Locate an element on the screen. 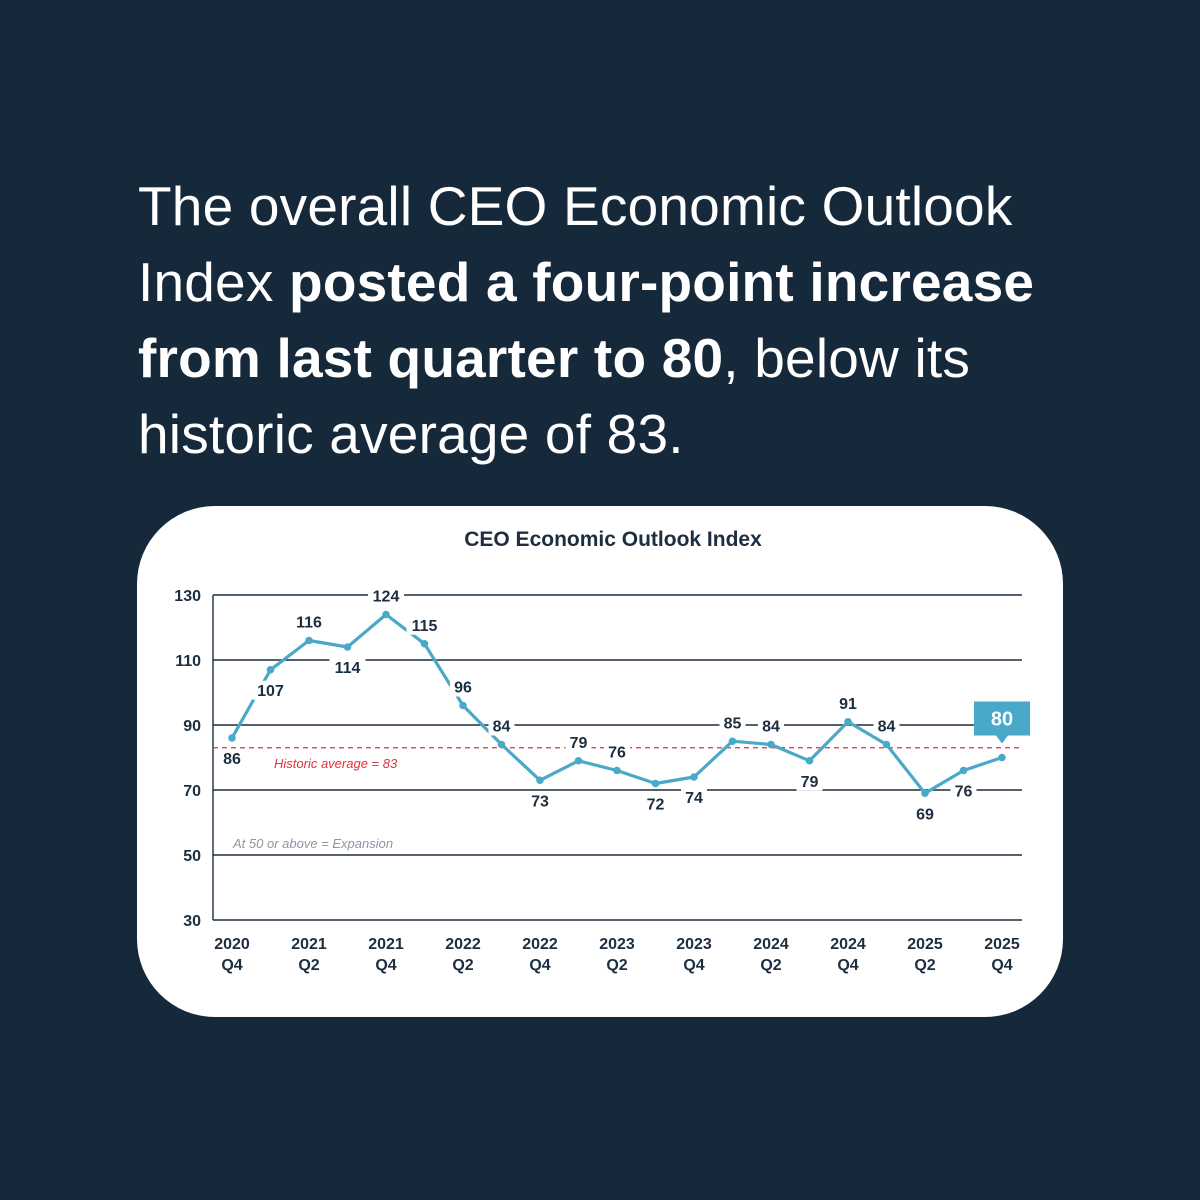  data-label: 107 is located at coordinates (270, 691).